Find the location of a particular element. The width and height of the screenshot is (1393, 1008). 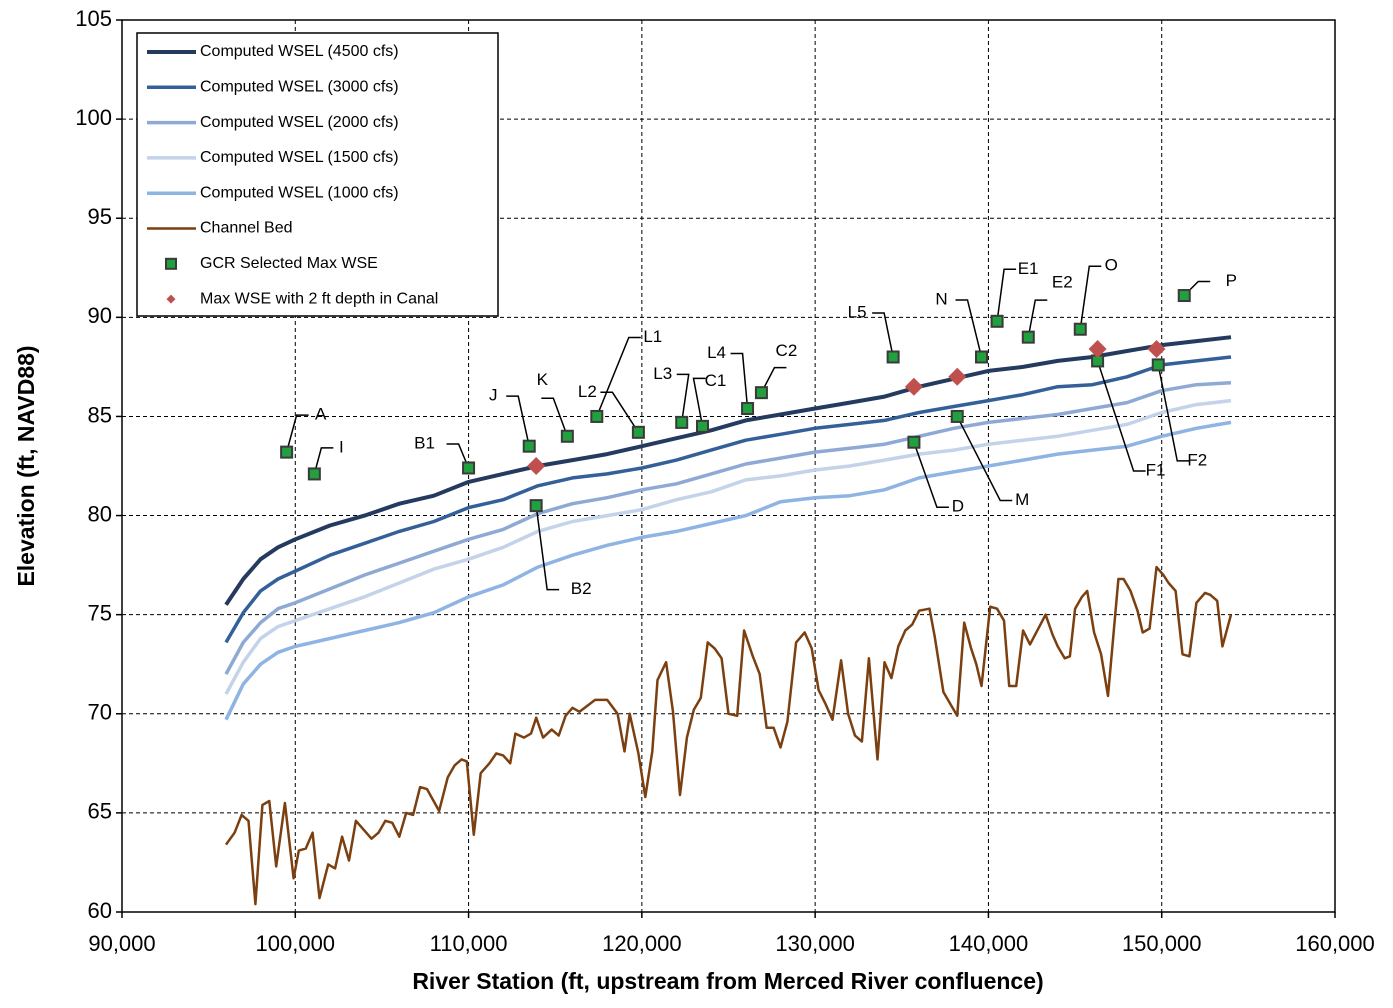

point-label: N is located at coordinates (941, 298).